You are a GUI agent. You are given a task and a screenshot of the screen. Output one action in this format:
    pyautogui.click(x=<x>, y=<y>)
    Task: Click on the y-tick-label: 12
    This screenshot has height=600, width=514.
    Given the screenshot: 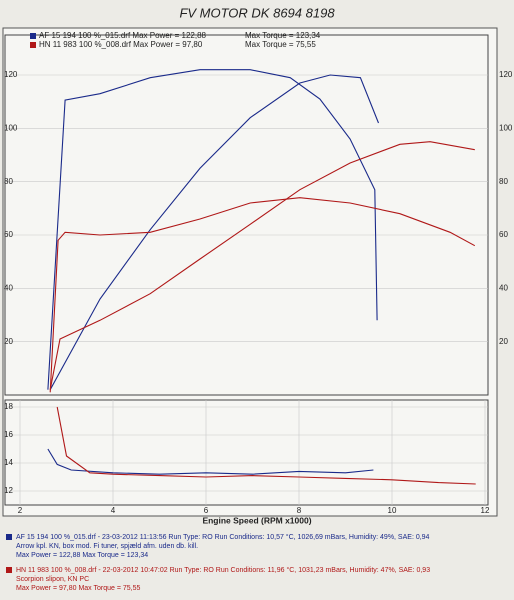 What is the action you would take?
    pyautogui.click(x=8, y=490)
    